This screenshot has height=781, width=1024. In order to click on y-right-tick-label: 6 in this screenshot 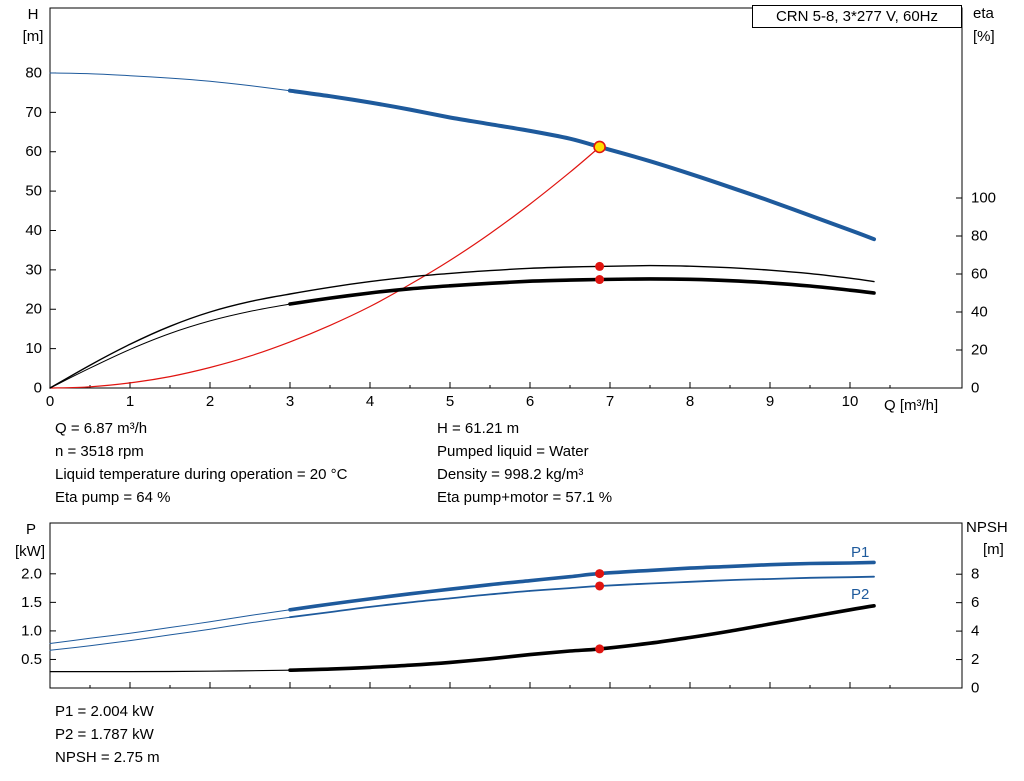, I will do `click(975, 602)`.